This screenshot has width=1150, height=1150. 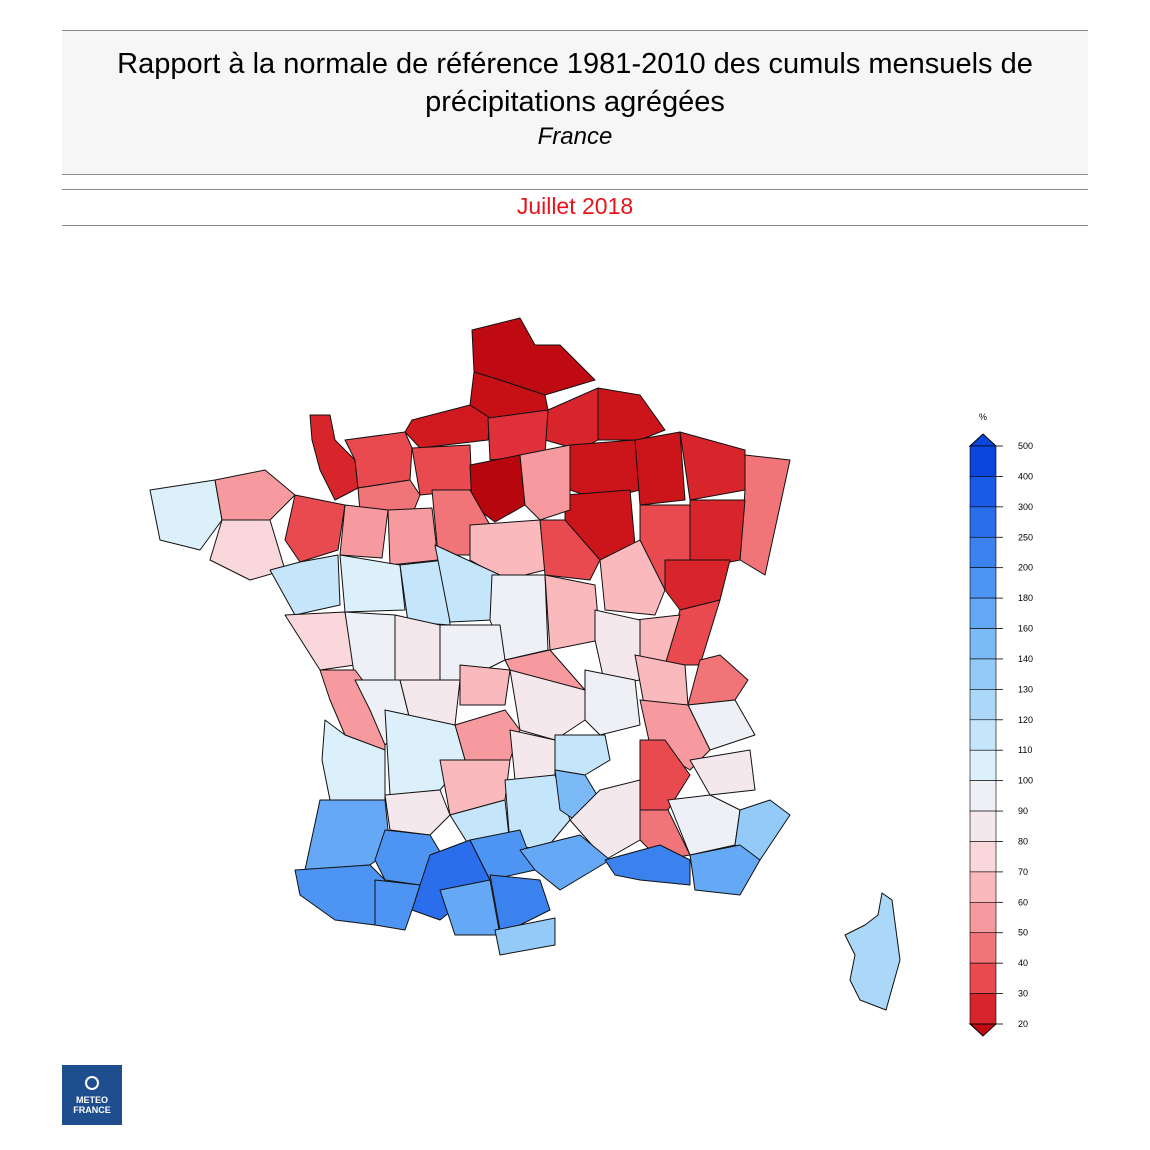 I want to click on corsica, so click(x=872, y=951).